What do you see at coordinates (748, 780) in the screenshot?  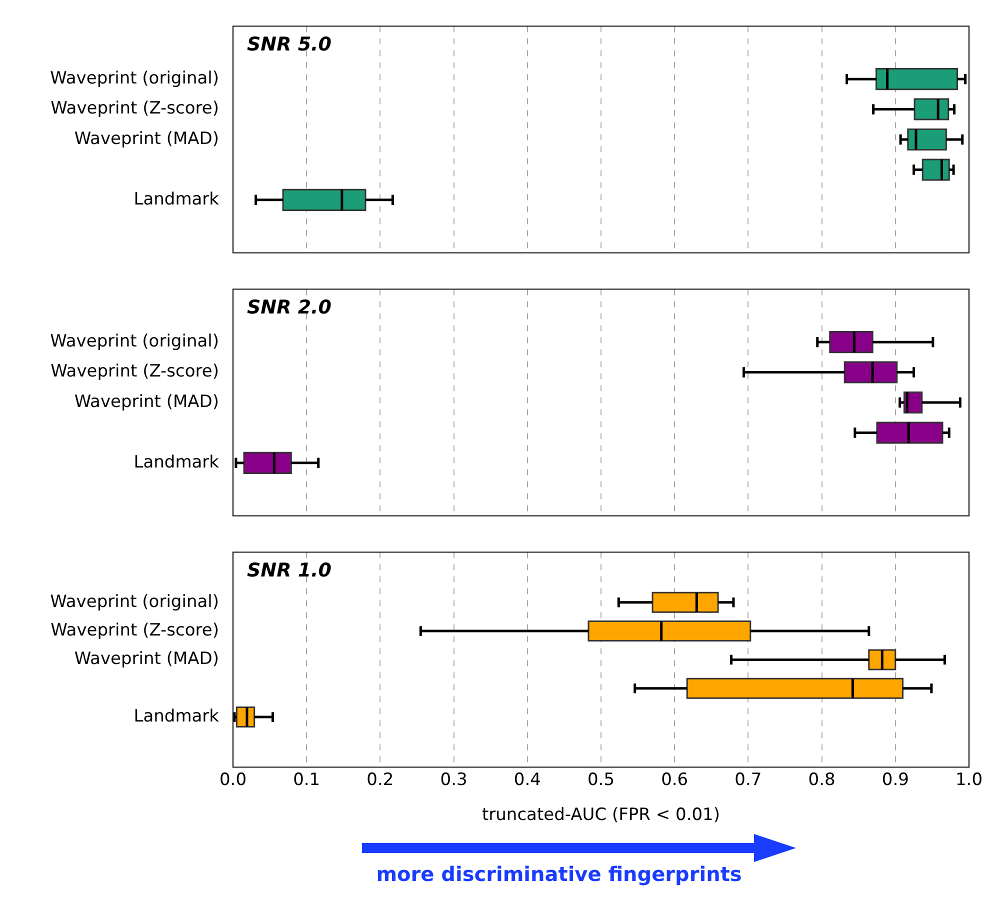 I see `x-tick-label: 0.7` at bounding box center [748, 780].